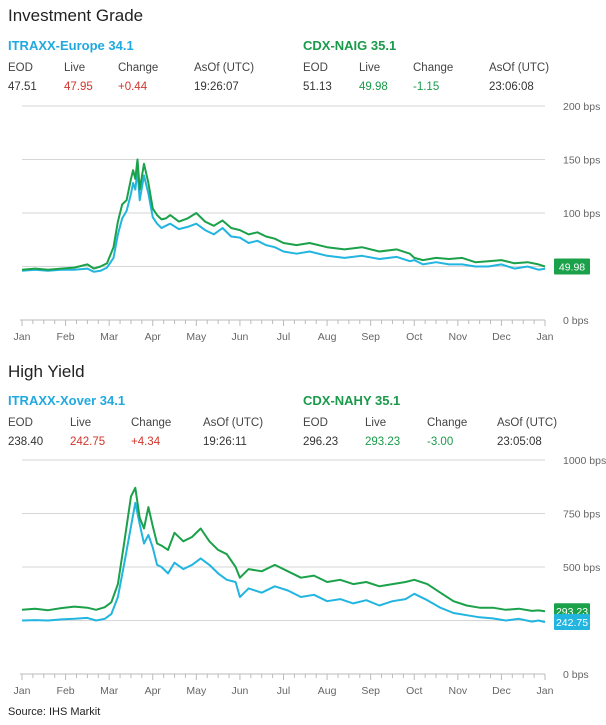  I want to click on y-tick-label: 500 bps, so click(581, 568).